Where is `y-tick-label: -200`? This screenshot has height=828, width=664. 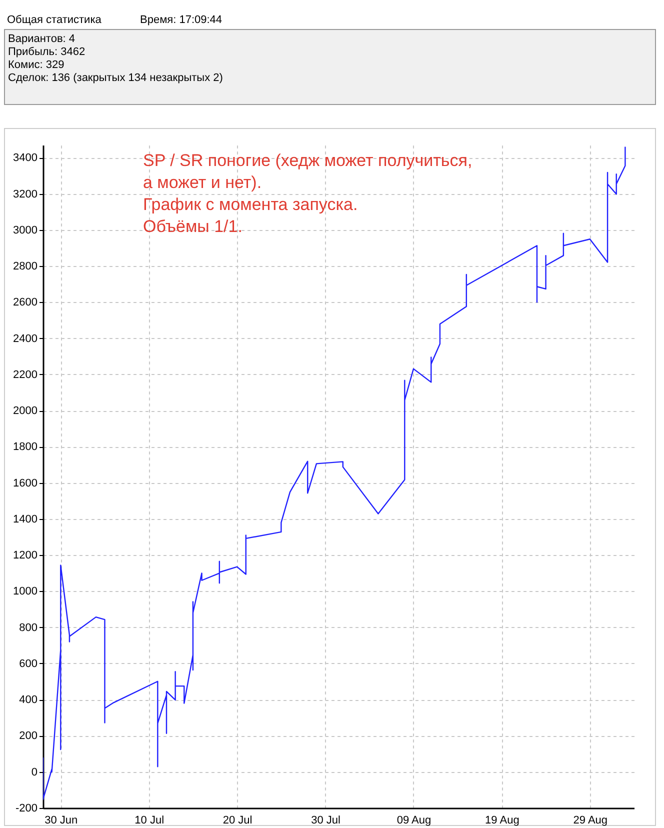
y-tick-label: -200 is located at coordinates (26, 808).